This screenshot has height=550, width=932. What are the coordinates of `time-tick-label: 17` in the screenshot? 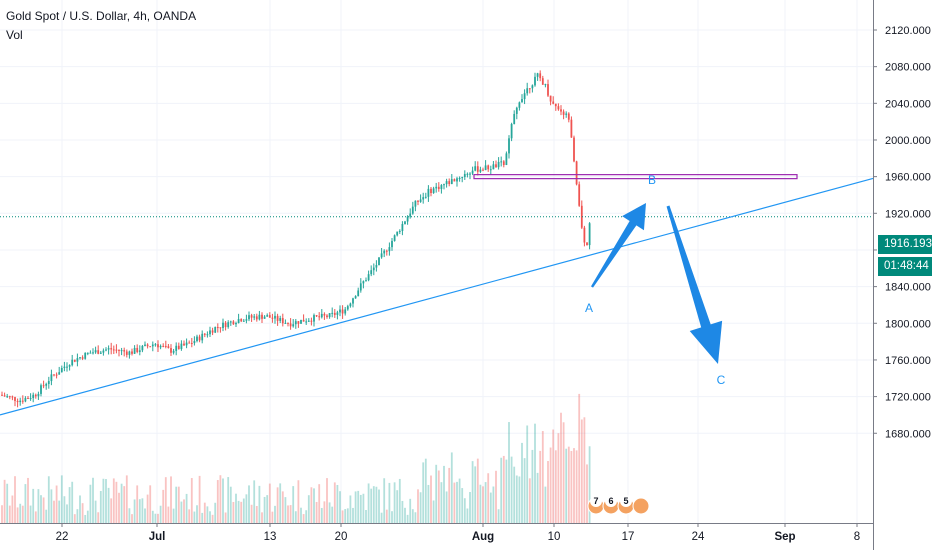 It's located at (628, 537).